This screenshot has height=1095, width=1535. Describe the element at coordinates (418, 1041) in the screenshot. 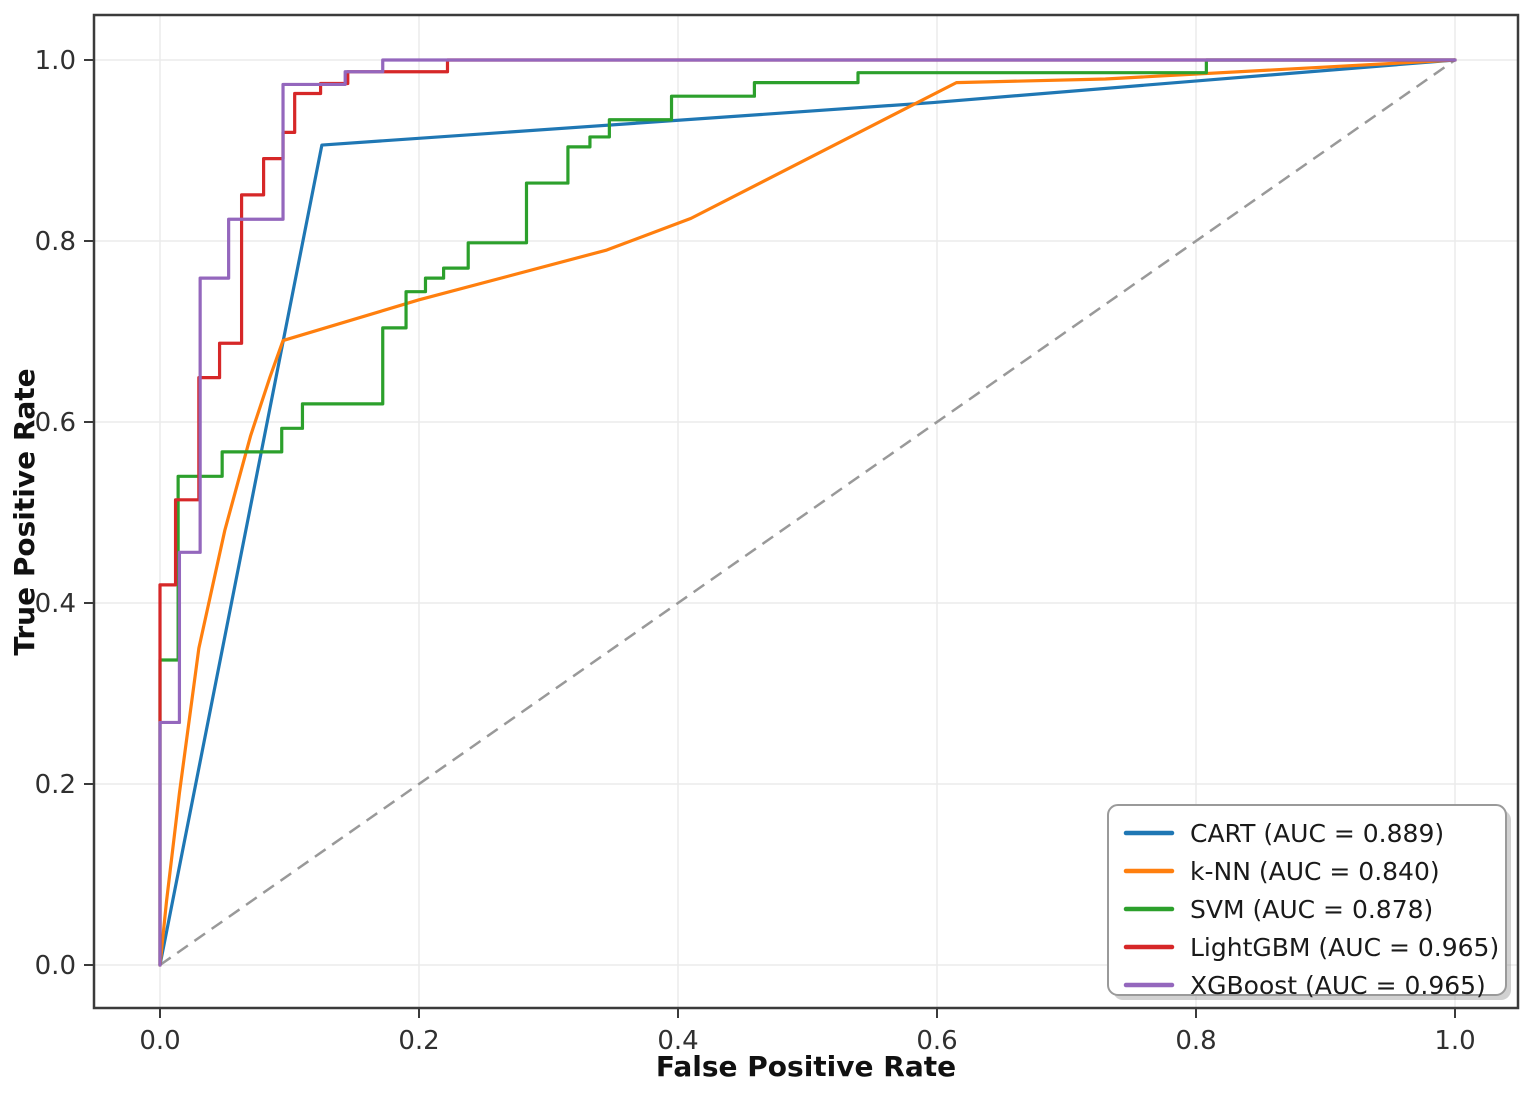

I see `x-tick-label: 0.2` at that location.